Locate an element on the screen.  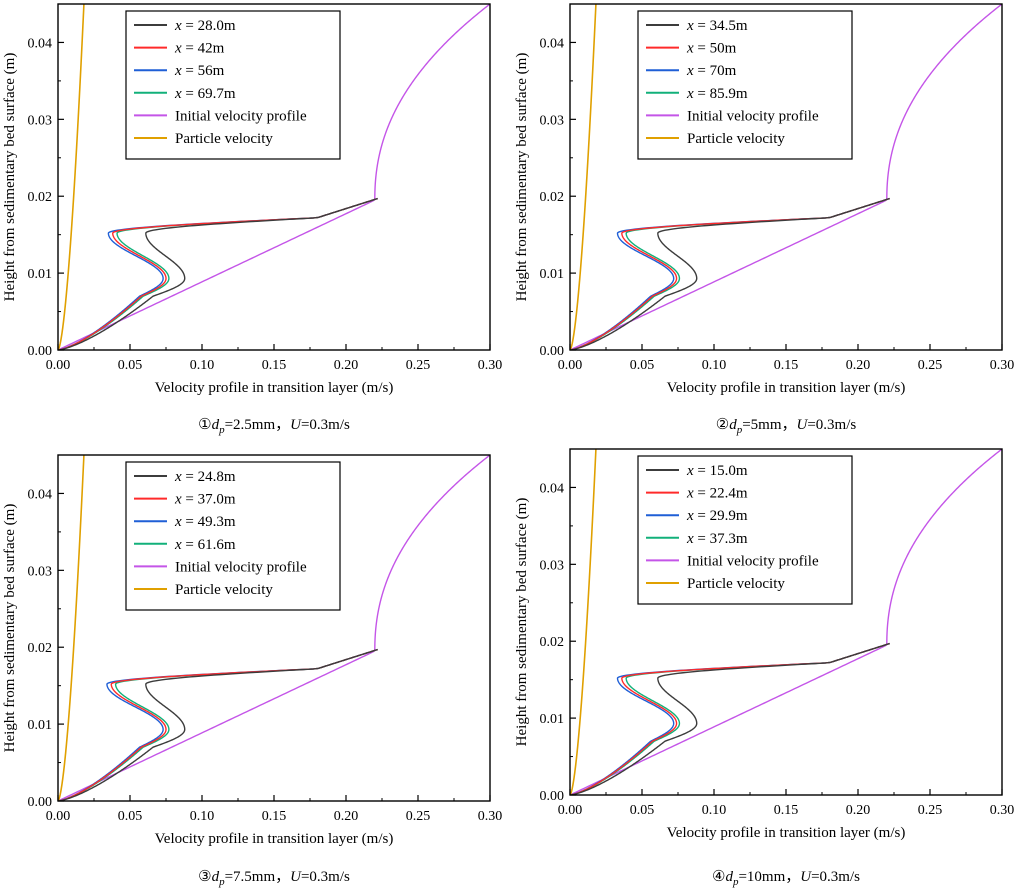
legend-label-s4: x = 69.7m is located at coordinates (205, 94).